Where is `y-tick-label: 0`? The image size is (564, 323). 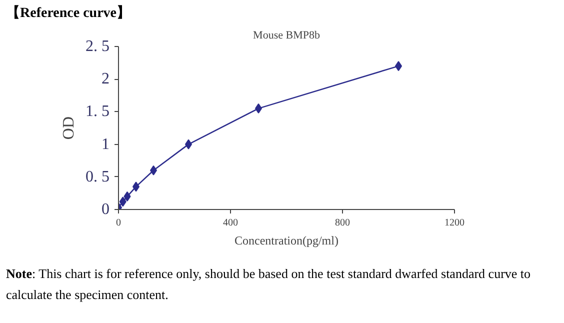
y-tick-label: 0 is located at coordinates (106, 209).